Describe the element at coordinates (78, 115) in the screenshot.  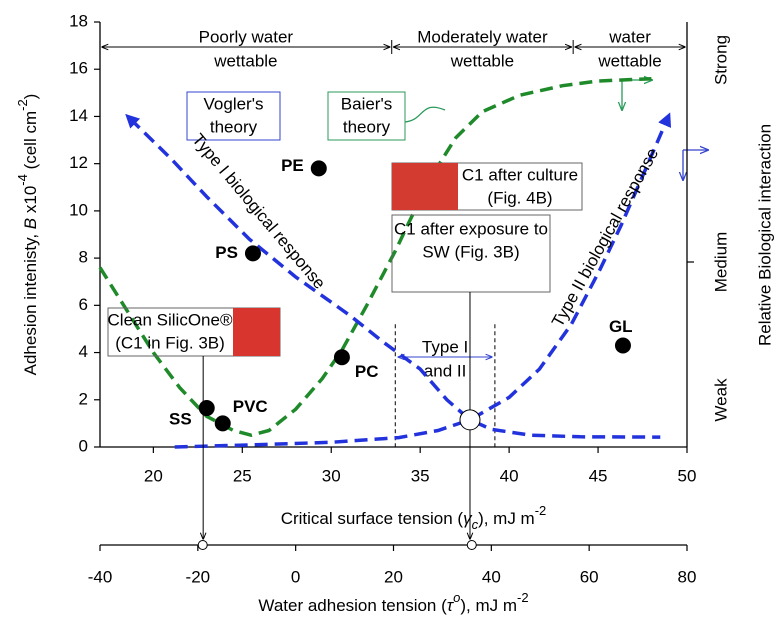
I see `y-tick-label: 14` at that location.